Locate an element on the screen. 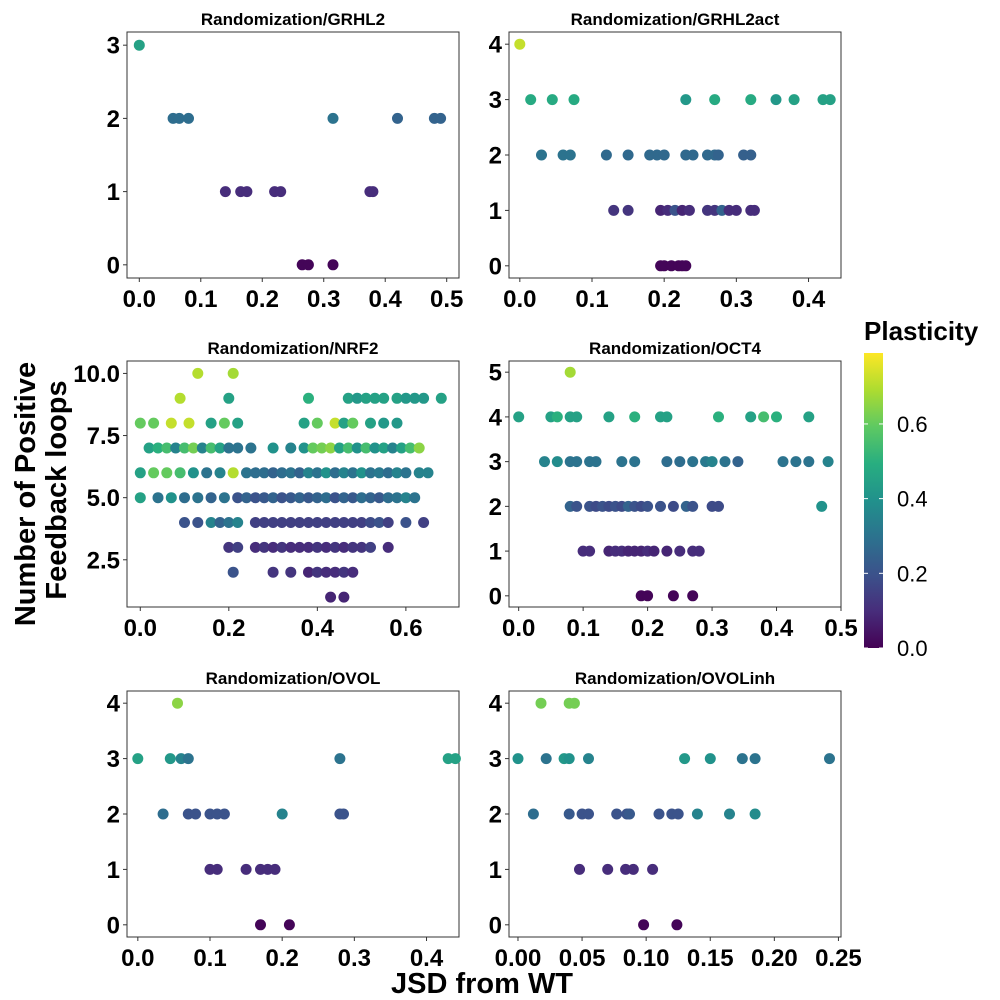  legend-tick-label: 0.2 is located at coordinates (912, 573).